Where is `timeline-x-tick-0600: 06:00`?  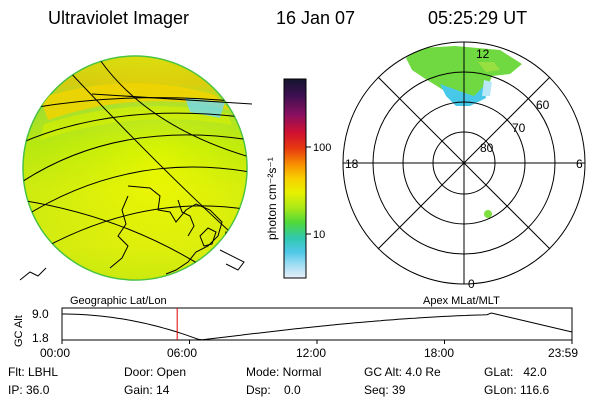
timeline-x-tick-0600: 06:00 is located at coordinates (182, 353).